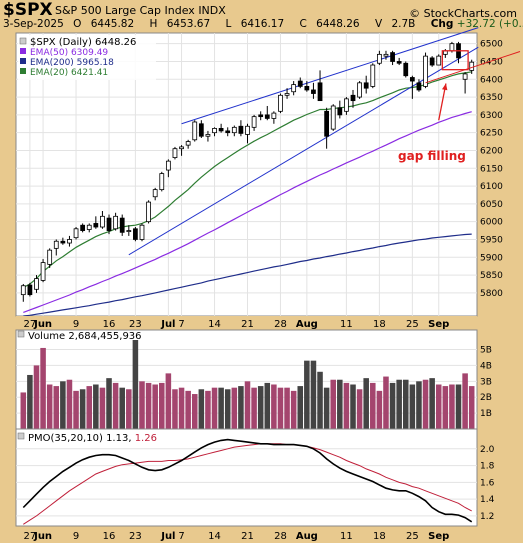 This screenshot has width=523, height=543. I want to click on price-tick-label: 5800, so click(491, 294).